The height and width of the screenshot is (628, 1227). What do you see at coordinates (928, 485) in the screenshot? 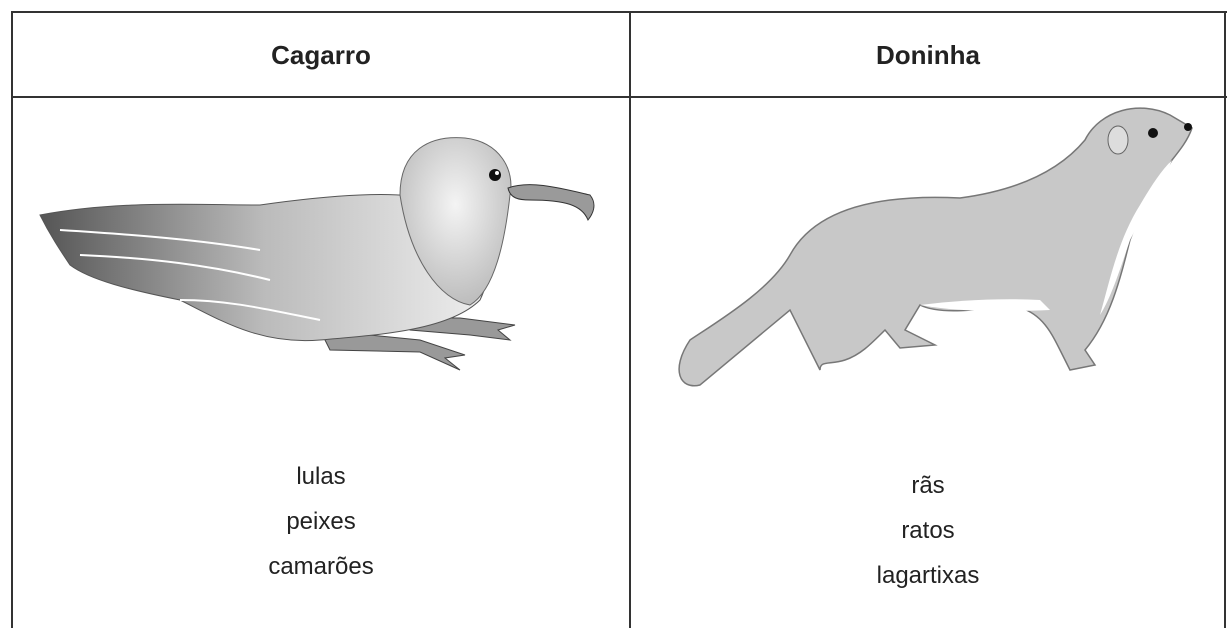
I see `food-item: rãs` at bounding box center [928, 485].